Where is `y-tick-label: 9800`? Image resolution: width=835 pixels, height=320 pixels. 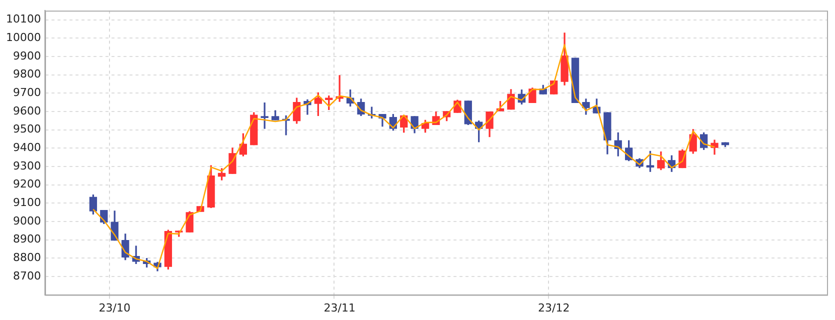
y-tick-label: 9800 is located at coordinates (26, 74).